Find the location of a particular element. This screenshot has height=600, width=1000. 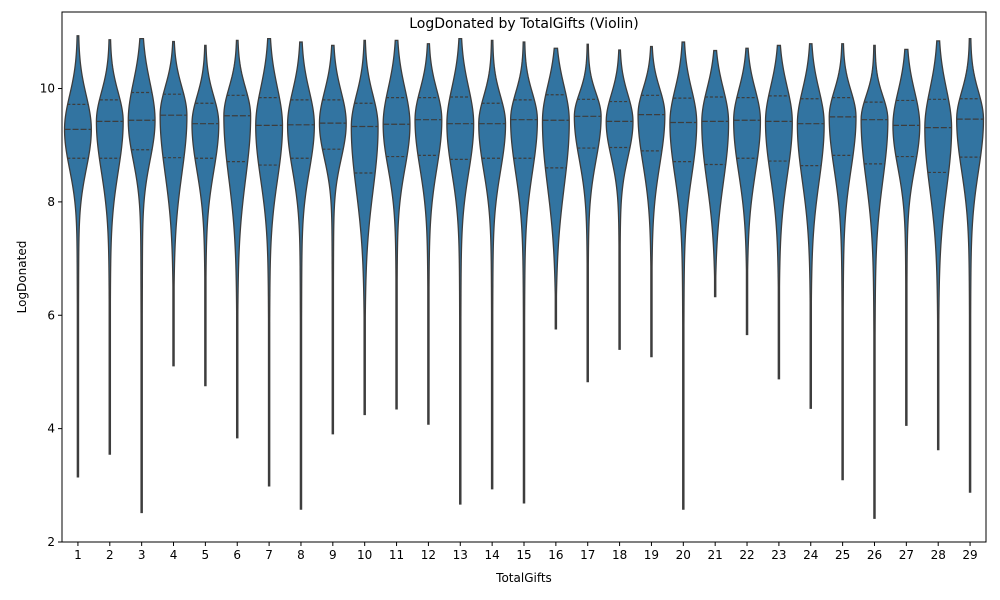

x-tick-label: 6 is located at coordinates (237, 555).